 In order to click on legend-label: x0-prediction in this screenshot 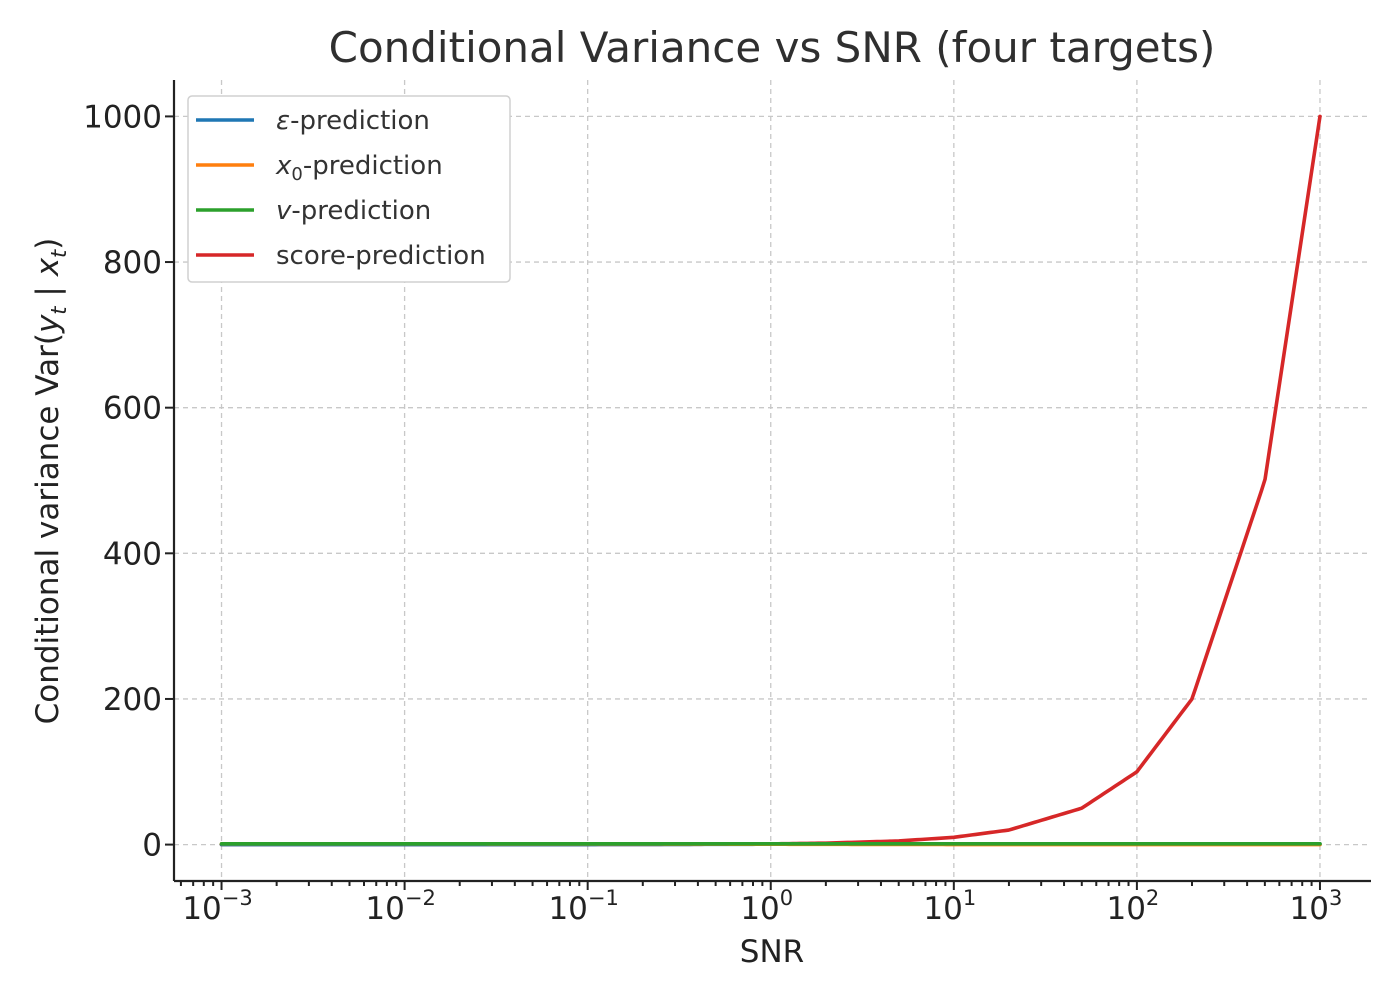, I will do `click(359, 168)`.